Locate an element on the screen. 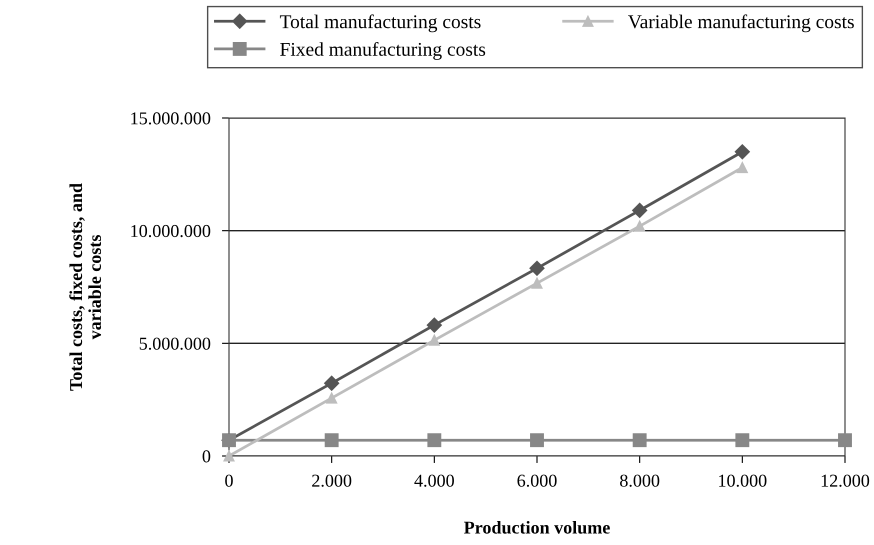 This screenshot has width=874, height=545. x-tick-label: 4.000 is located at coordinates (434, 480).